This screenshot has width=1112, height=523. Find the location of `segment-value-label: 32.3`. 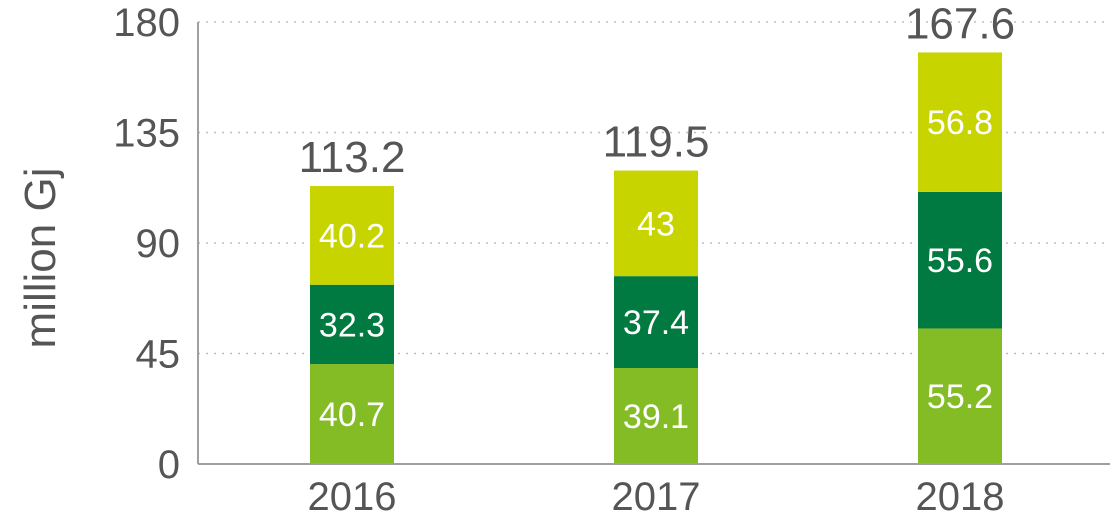

segment-value-label: 32.3 is located at coordinates (352, 325).